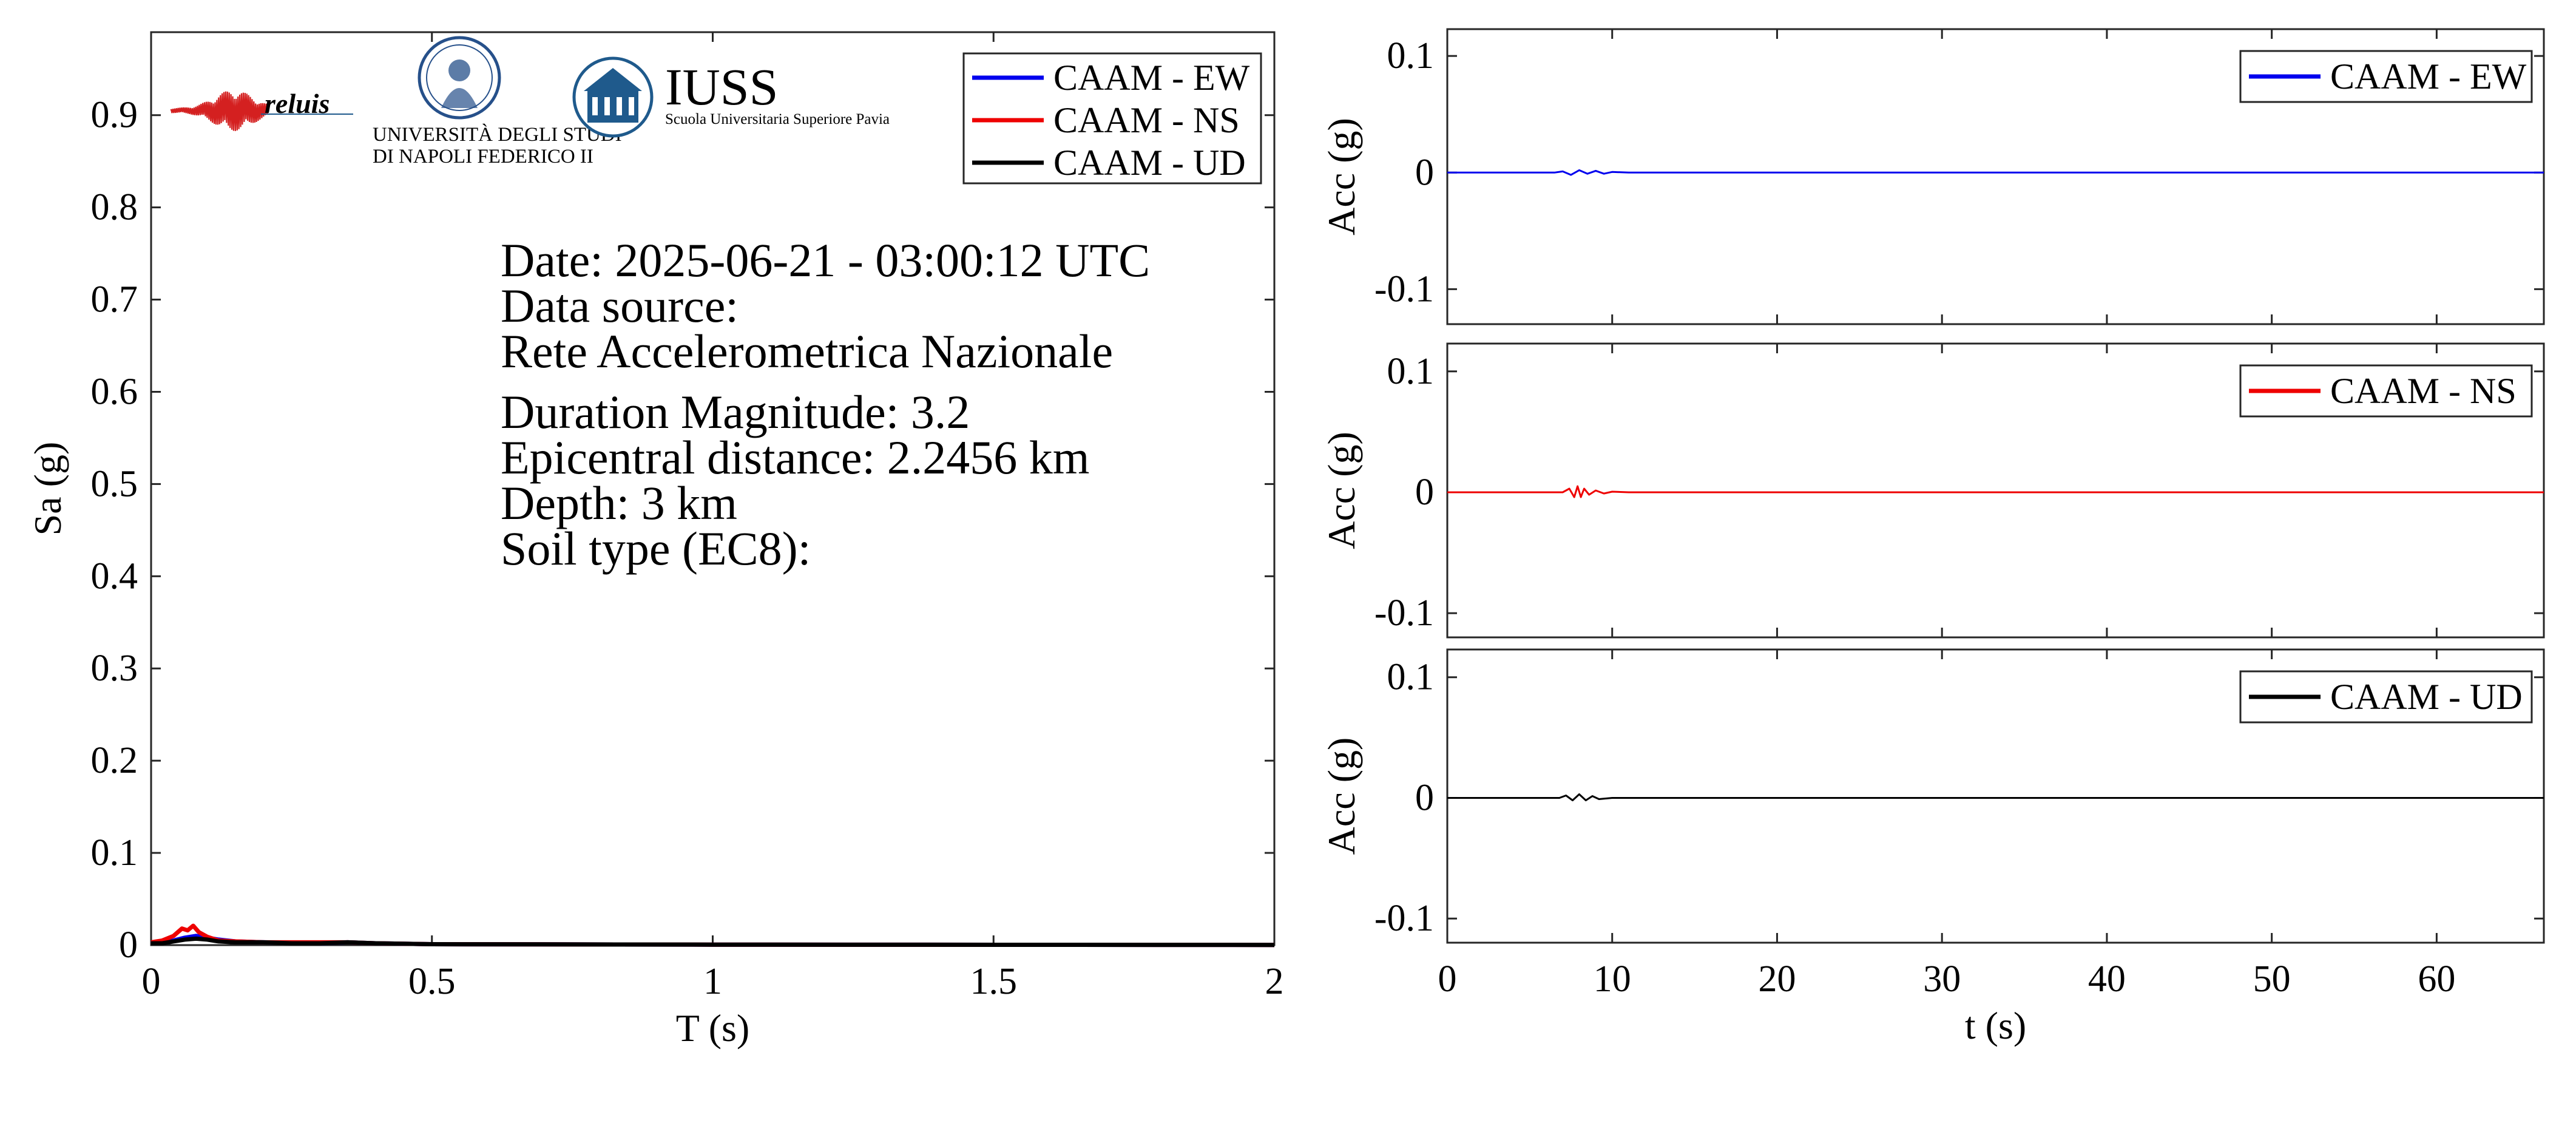 The height and width of the screenshot is (1126, 2576). What do you see at coordinates (114, 576) in the screenshot?
I see `y-tick-label: 0.4` at bounding box center [114, 576].